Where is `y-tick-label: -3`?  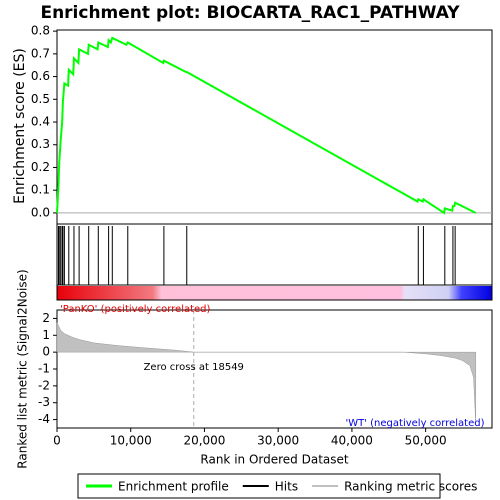
y-tick-label: -3 is located at coordinates (44, 402).